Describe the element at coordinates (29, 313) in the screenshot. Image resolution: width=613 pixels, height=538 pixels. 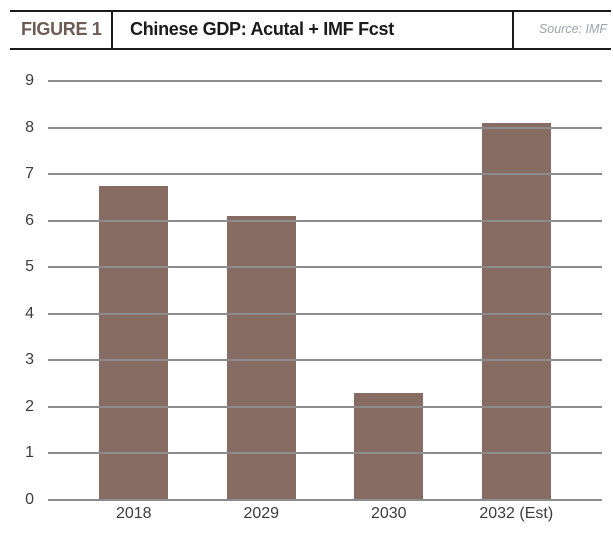
I see `y-axis-tick-label: 4` at that location.